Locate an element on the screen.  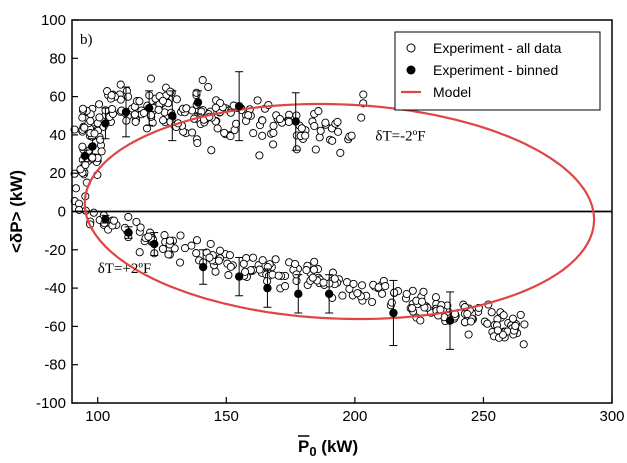
y-tick-label: -60 is located at coordinates (55, 326).